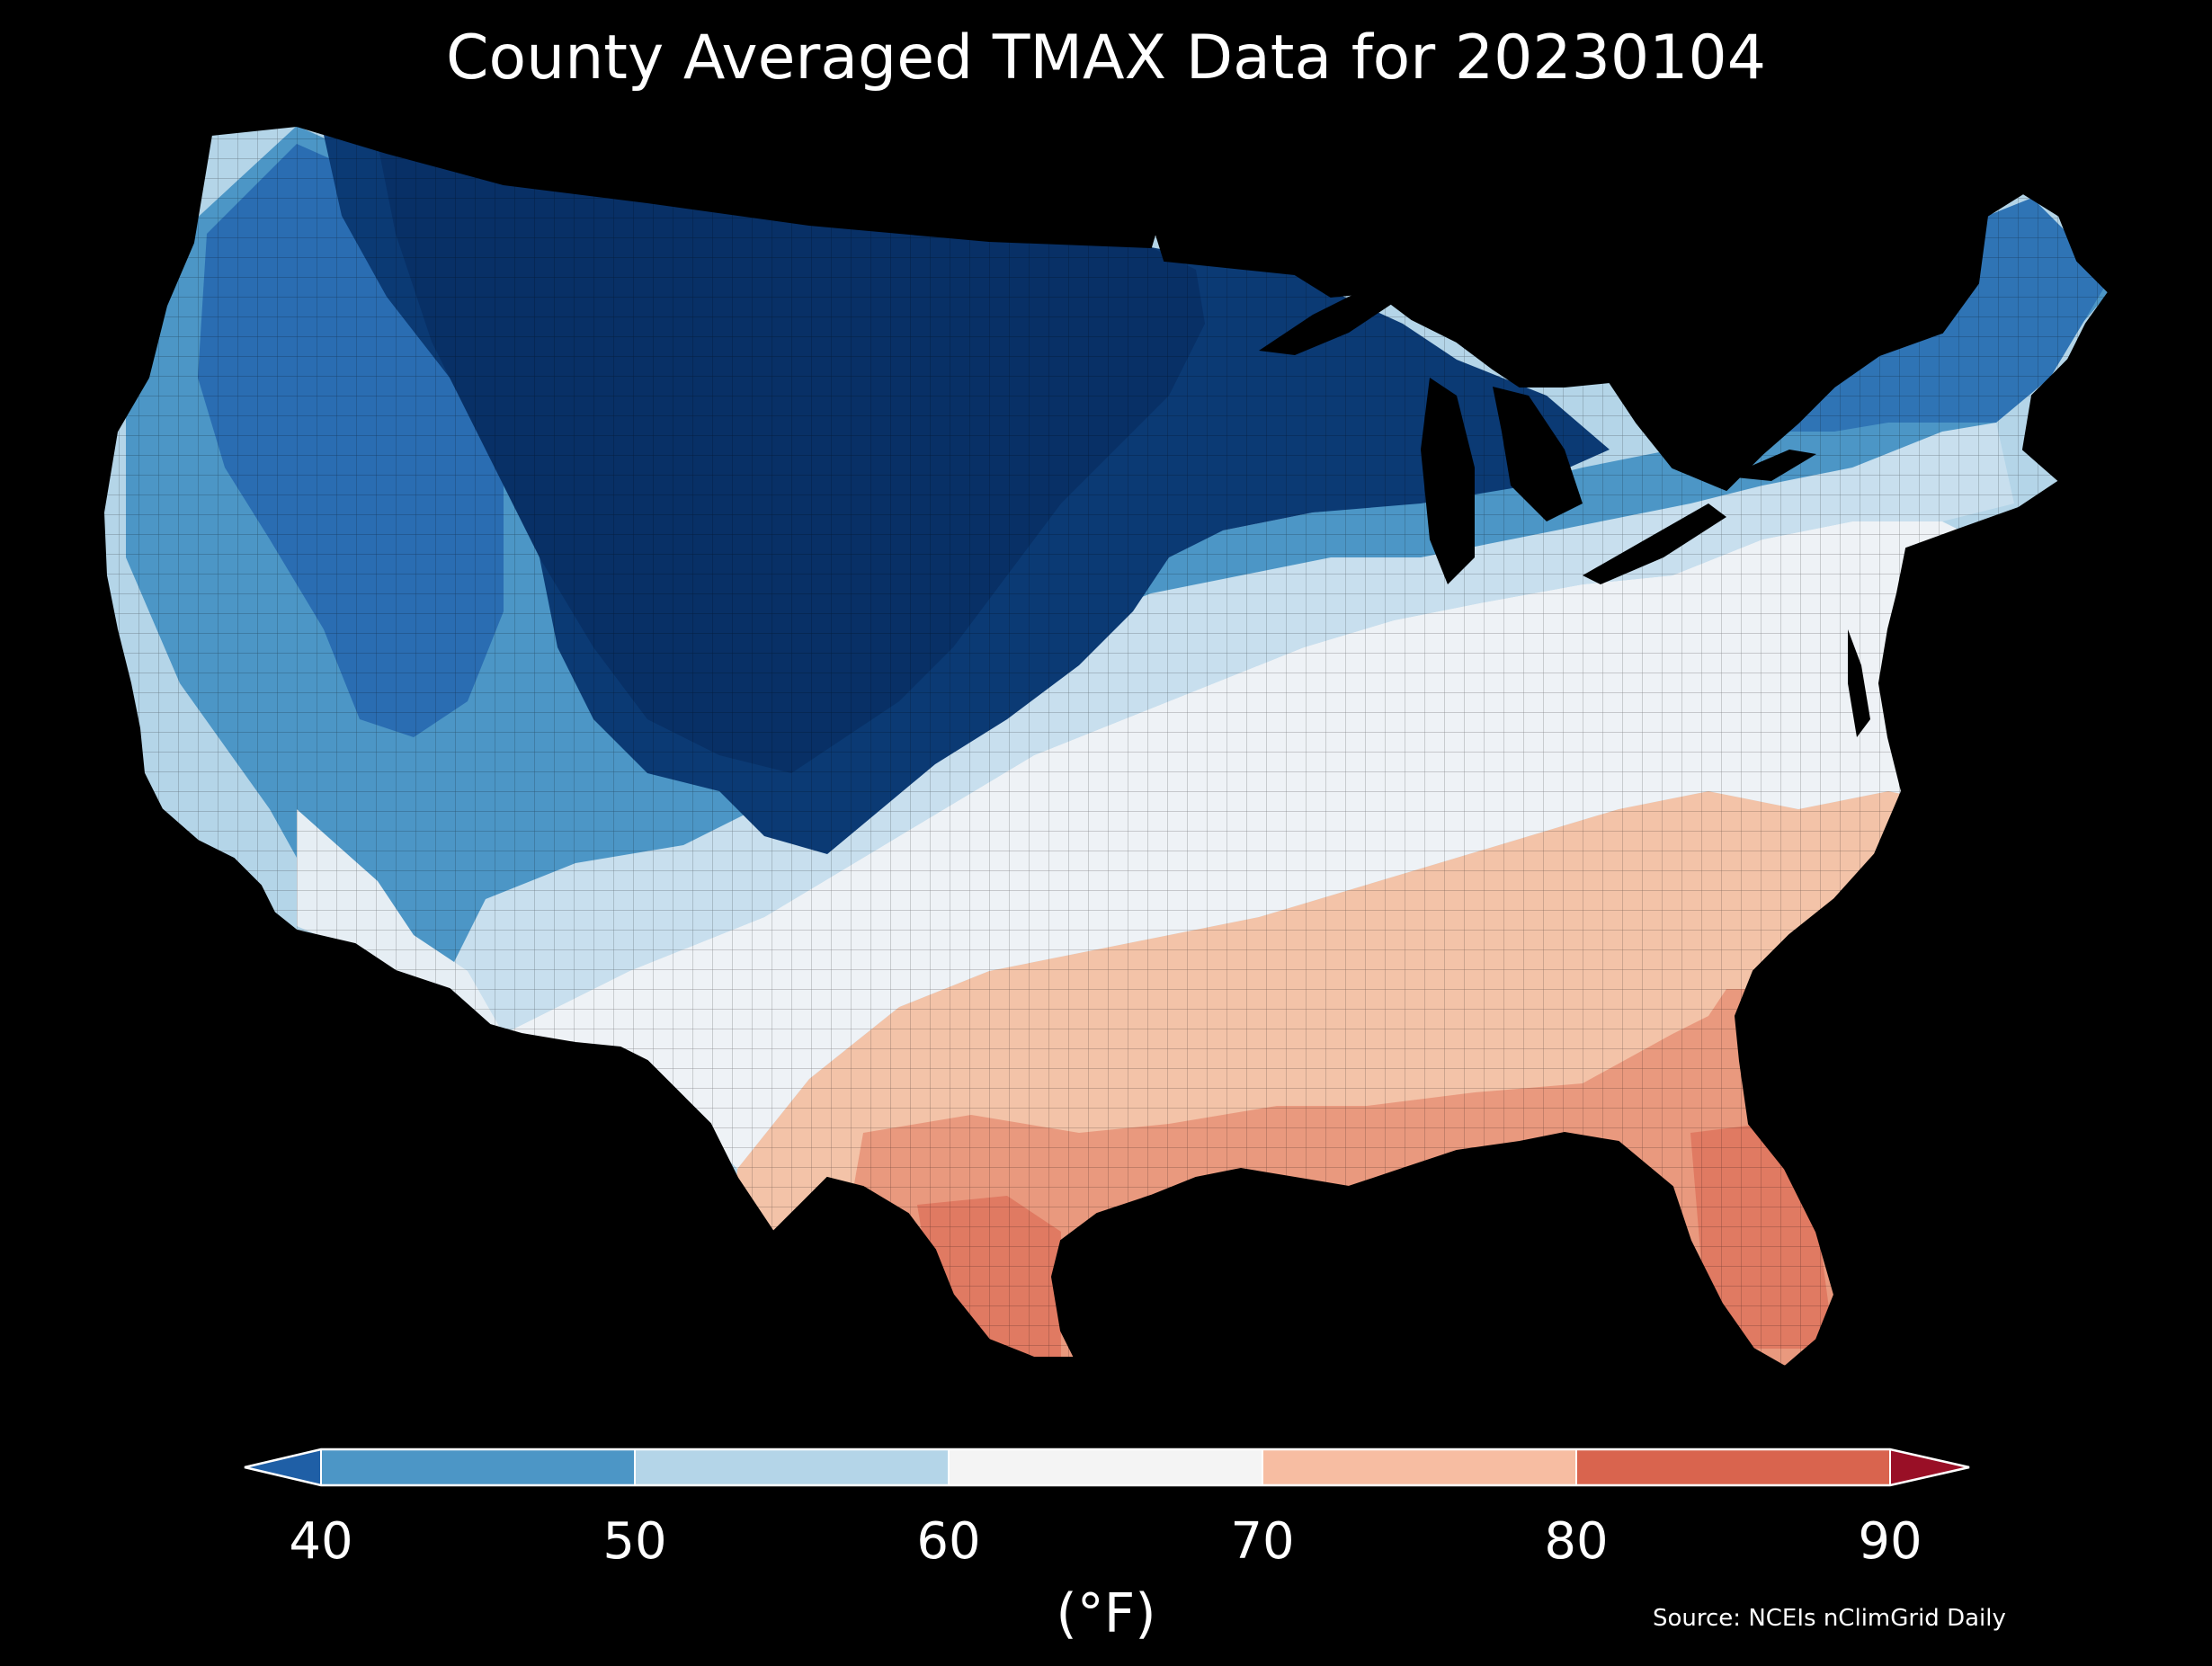  Describe the element at coordinates (948, 1542) in the screenshot. I see `colorbar-tick-label: 60` at that location.